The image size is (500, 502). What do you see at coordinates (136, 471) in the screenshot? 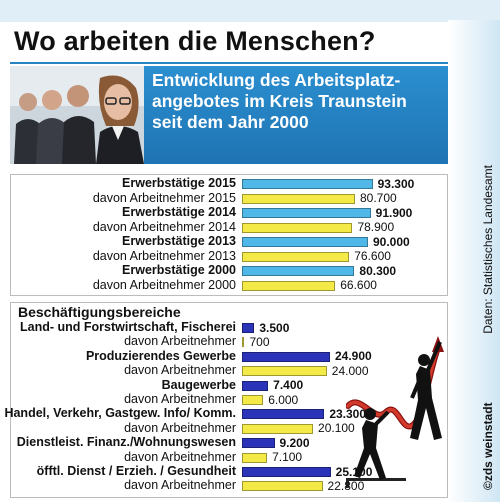
I see `sector-category-label: öfftl. Dienst / Erzieh. / Gesundheit` at bounding box center [136, 471].